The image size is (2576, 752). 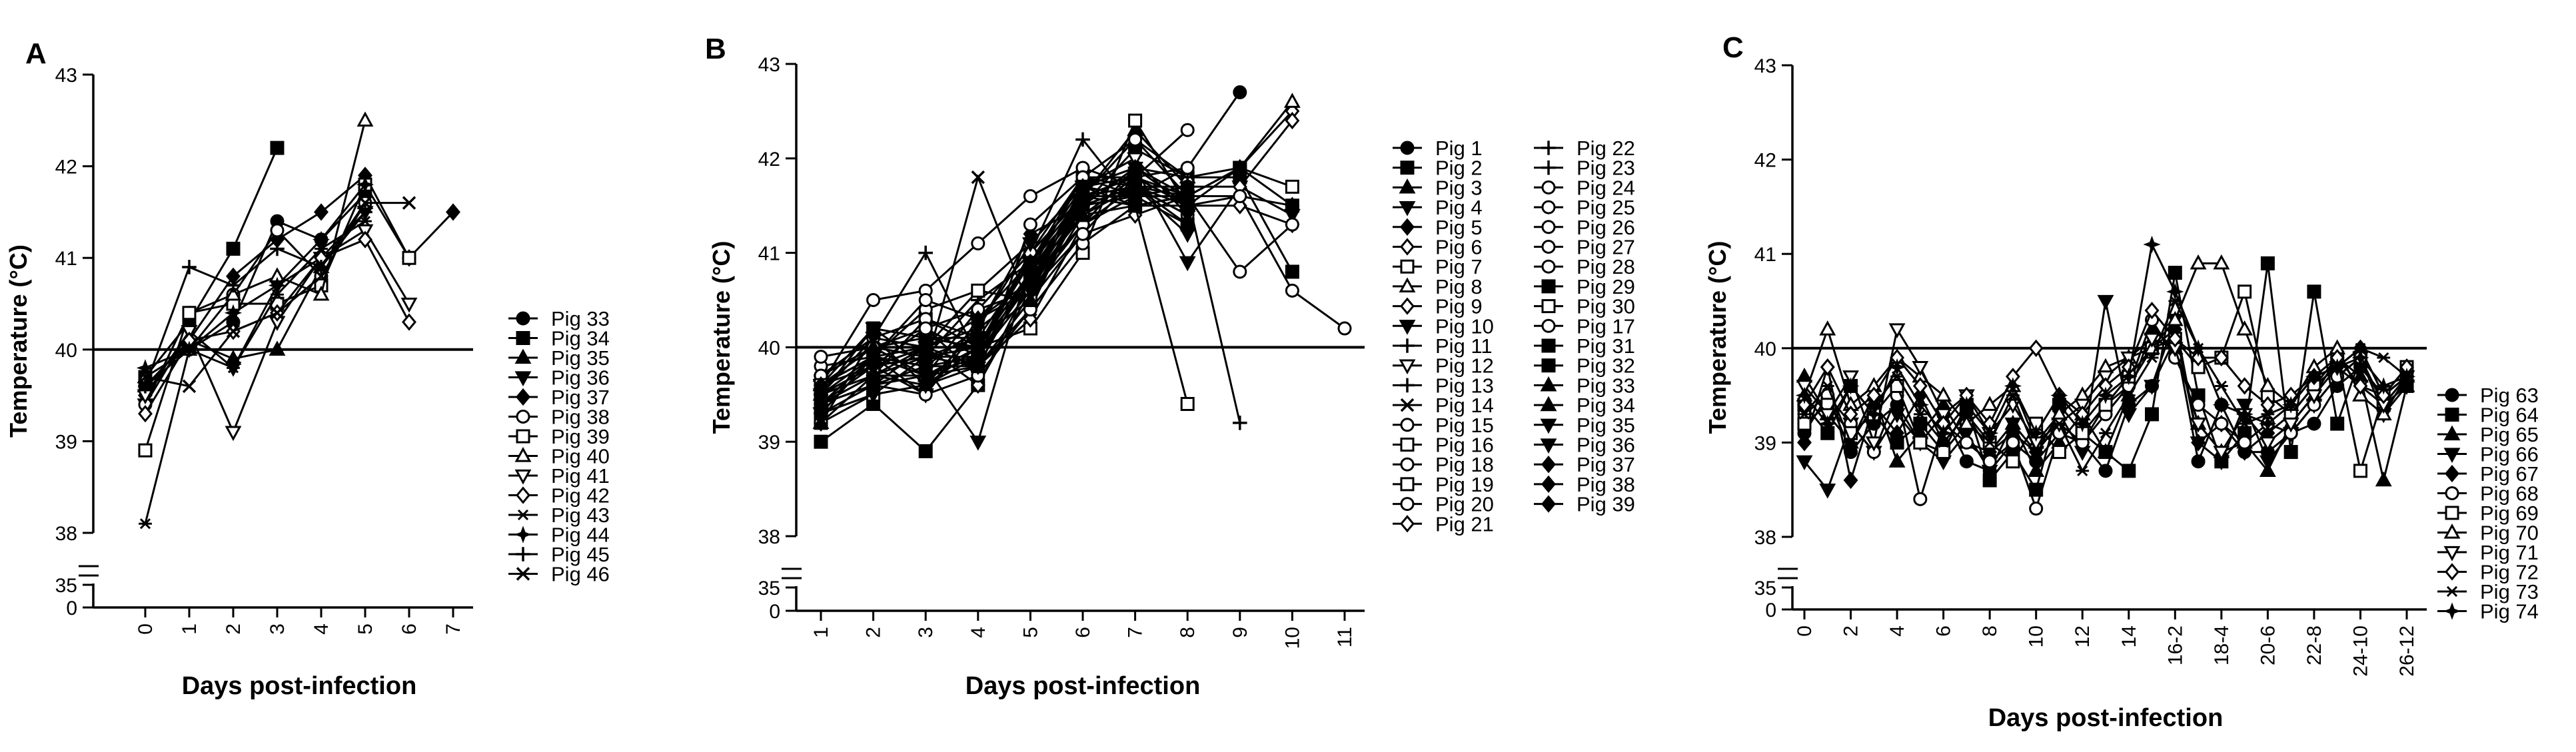 What do you see at coordinates (365, 629) in the screenshot?
I see `x-tick-label: 5` at bounding box center [365, 629].